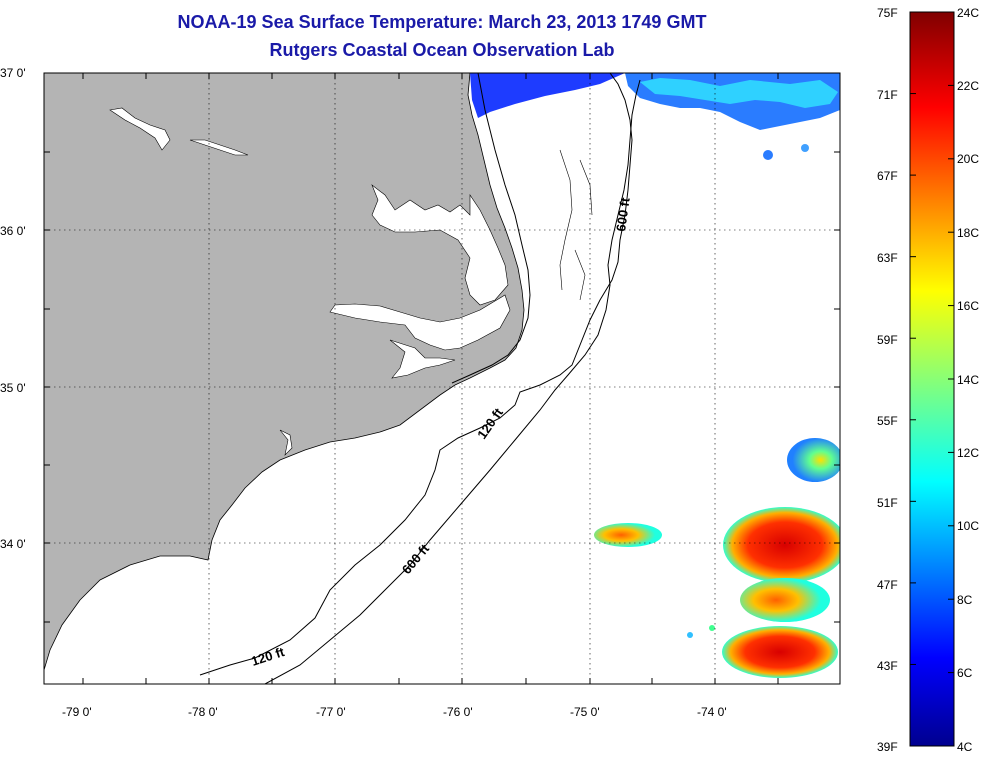  I want to click on cb-c-label: 8C, so click(965, 600).